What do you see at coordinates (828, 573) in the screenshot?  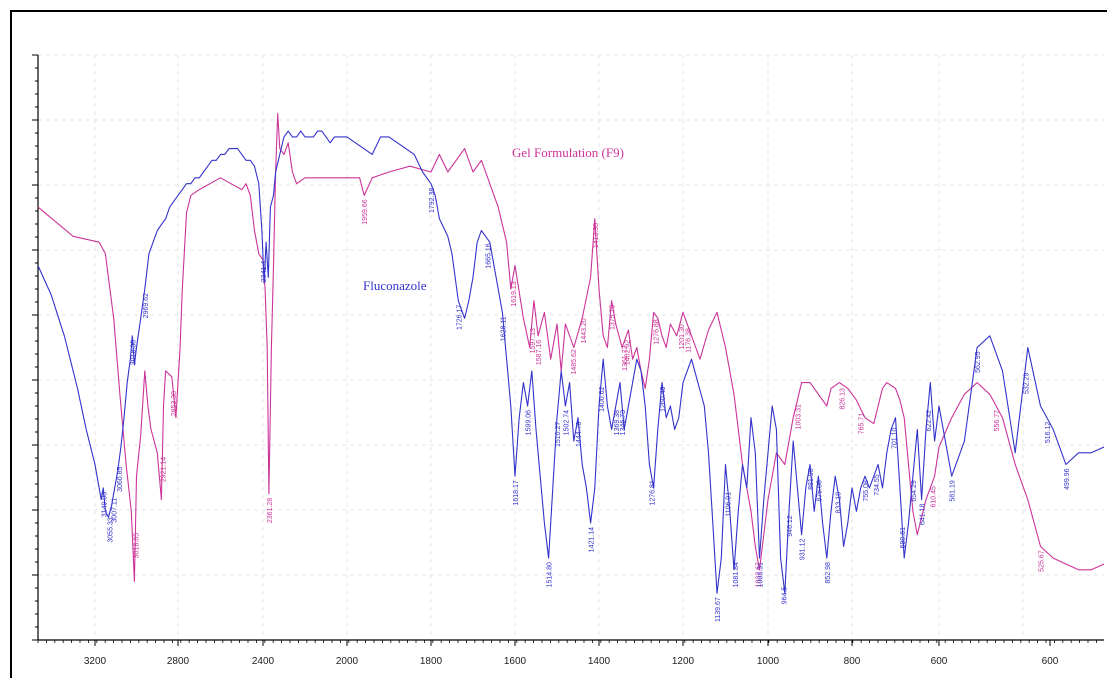 I see `peak-label: 852.98` at bounding box center [828, 573].